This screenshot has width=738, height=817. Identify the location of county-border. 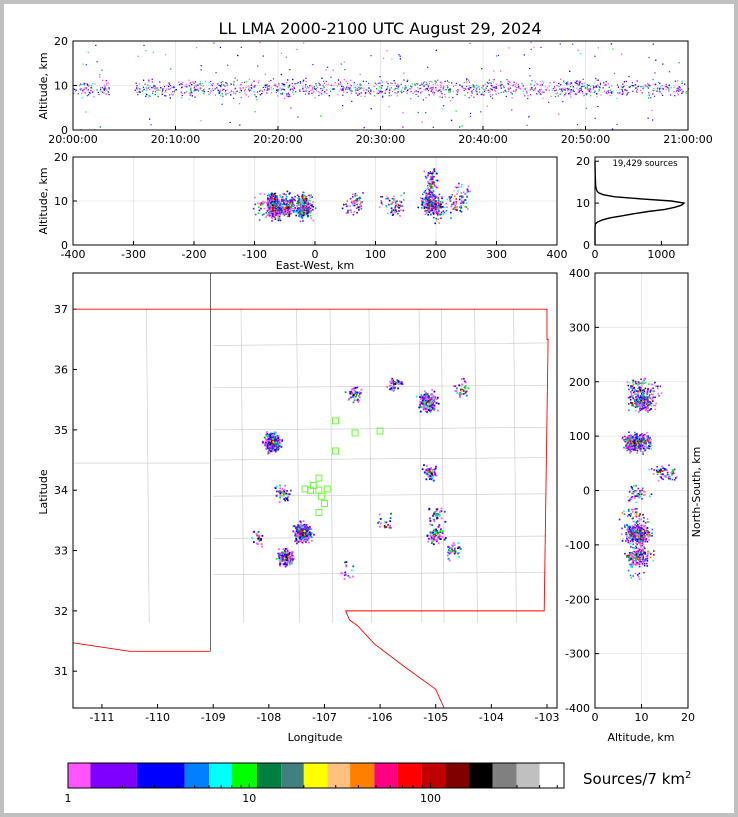
(476, 466).